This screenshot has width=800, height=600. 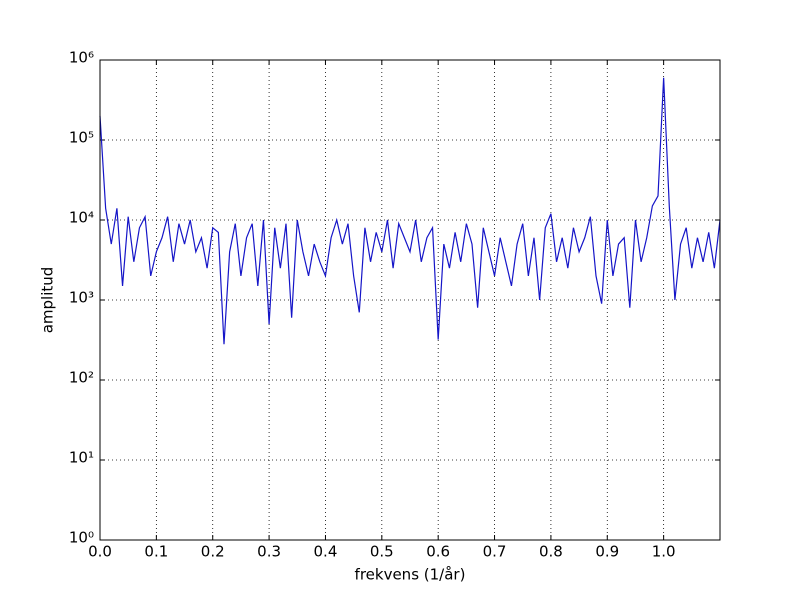 I want to click on y-axis-label: amplitud, so click(x=48, y=300).